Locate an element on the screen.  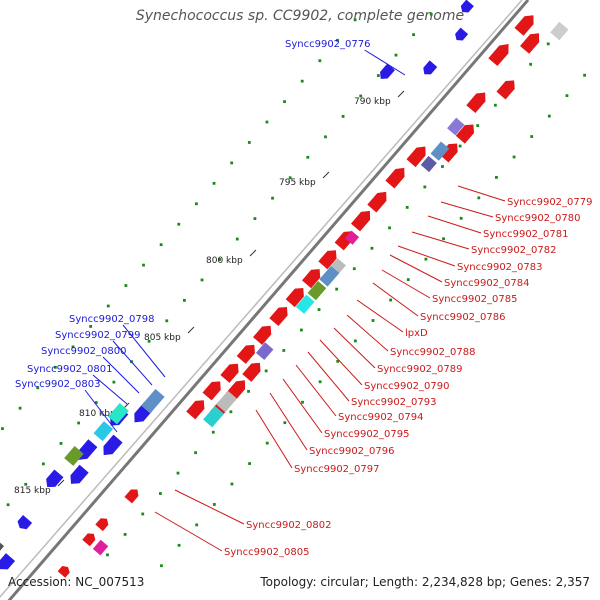
gene-label-minus: Syncc9902_0779 is located at coordinates (550, 202).